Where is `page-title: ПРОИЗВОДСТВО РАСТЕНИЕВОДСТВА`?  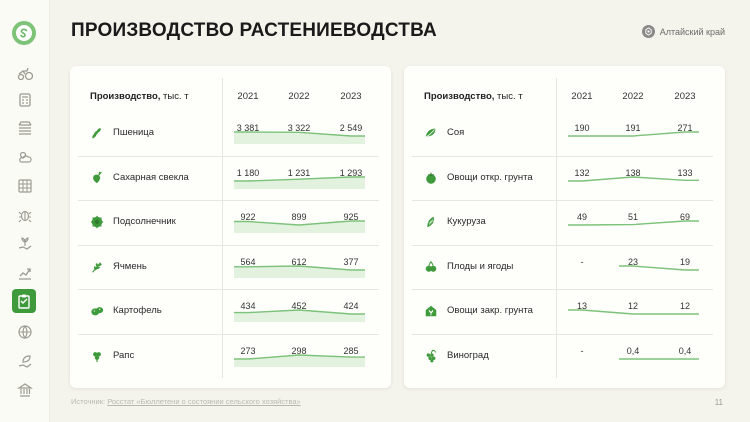 page-title: ПРОИЗВОДСТВО РАСТЕНИЕВОДСТВА is located at coordinates (254, 30).